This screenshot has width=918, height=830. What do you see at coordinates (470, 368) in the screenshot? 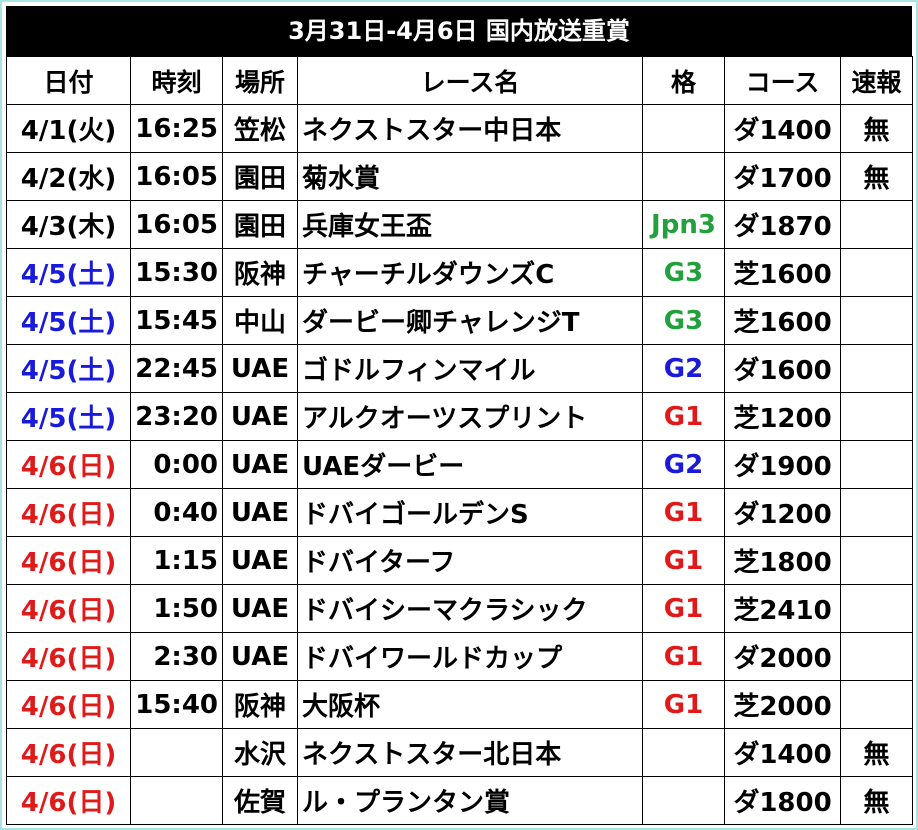
I see `race-cell: ゴドルフィンマイル` at bounding box center [470, 368].